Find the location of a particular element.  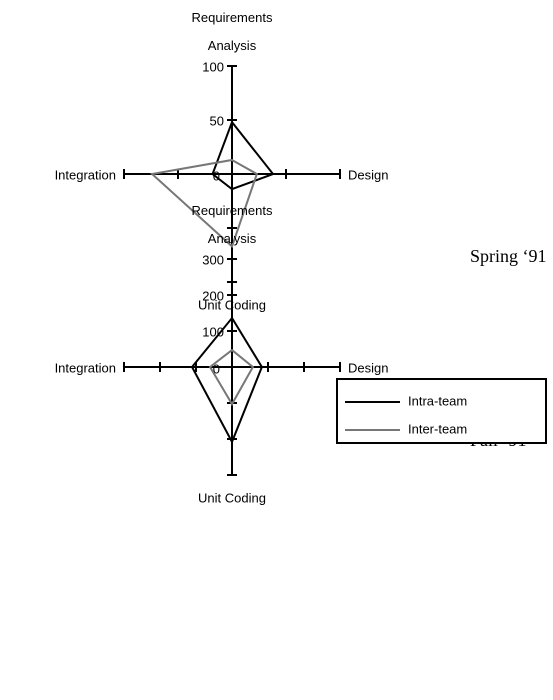

legend-label: Intra-team is located at coordinates (437, 400).